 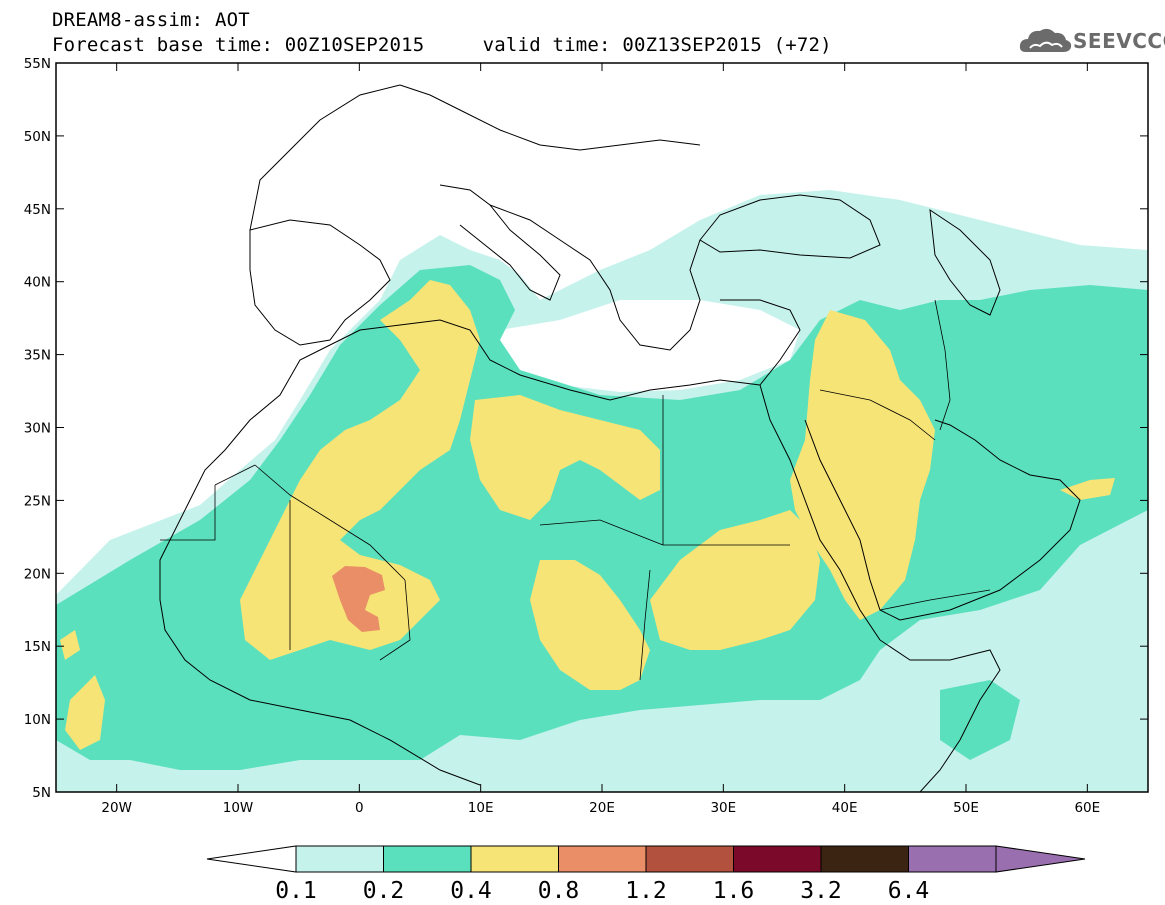 What do you see at coordinates (601, 532) in the screenshot?
I see `border-libya-chad` at bounding box center [601, 532].